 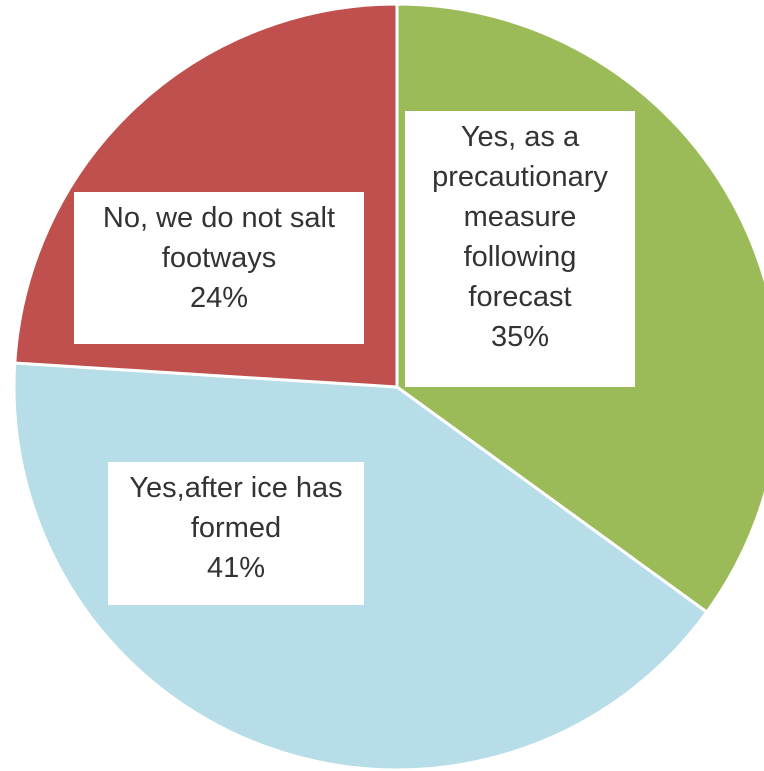 What do you see at coordinates (520, 177) in the screenshot?
I see `slice-label-line: precautionary` at bounding box center [520, 177].